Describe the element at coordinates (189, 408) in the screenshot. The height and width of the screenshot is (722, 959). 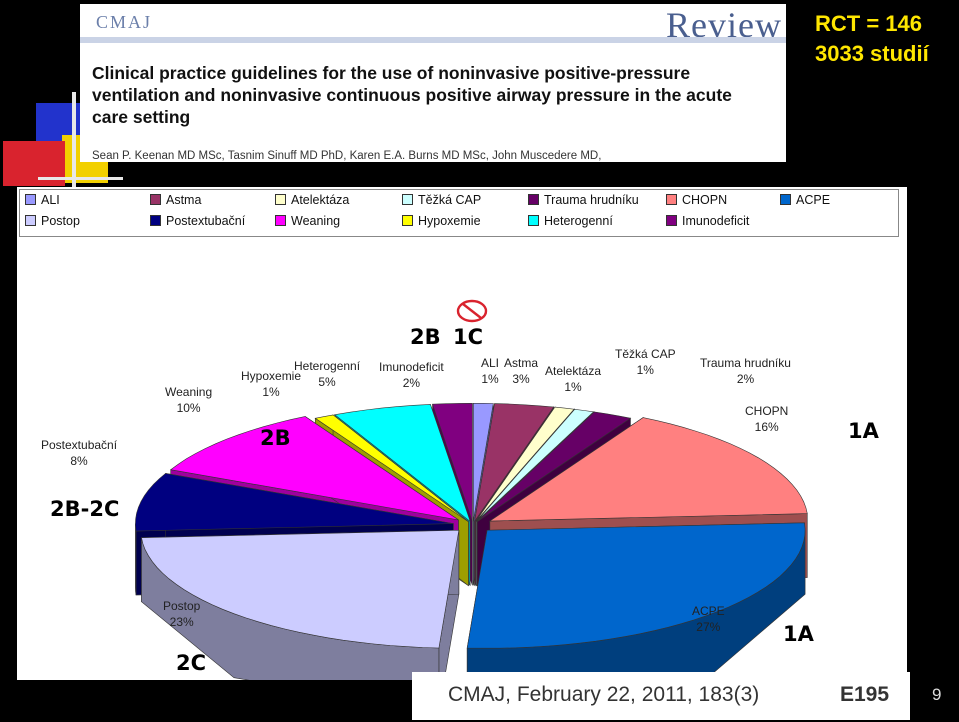
I see `slice-value-weaning: 10%` at that location.